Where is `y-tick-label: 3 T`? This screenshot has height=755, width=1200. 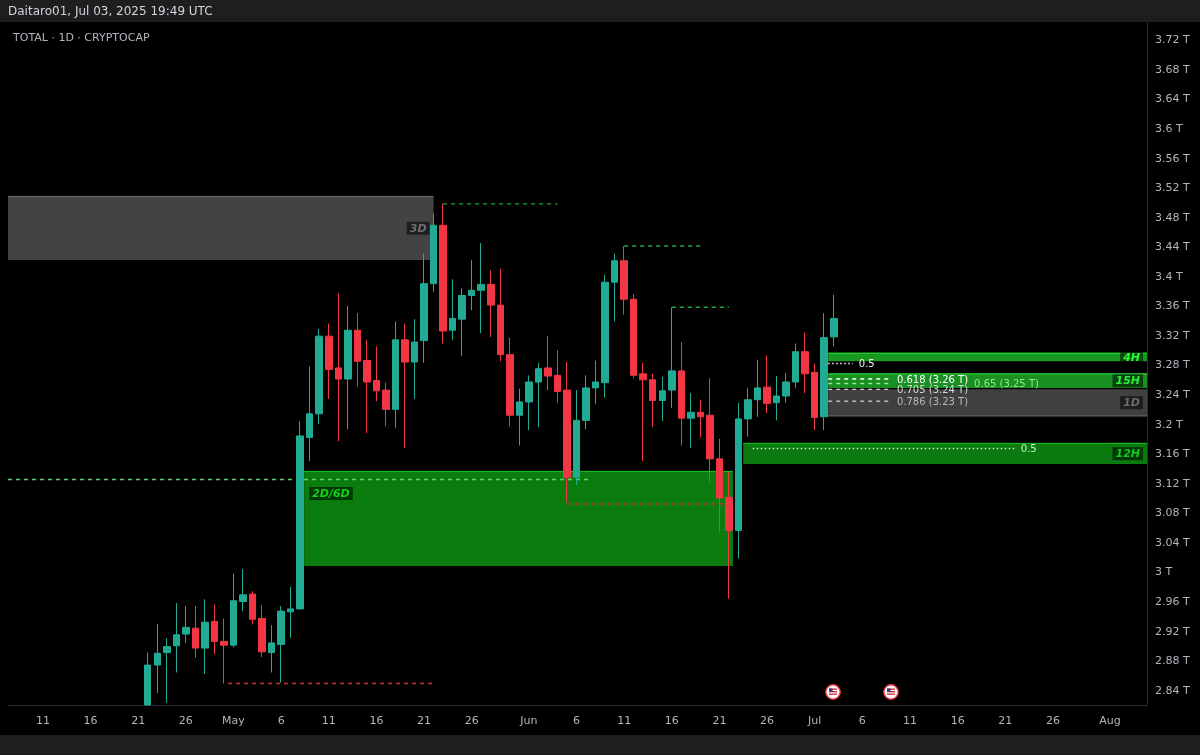 y-tick-label: 3 T is located at coordinates (1164, 572).